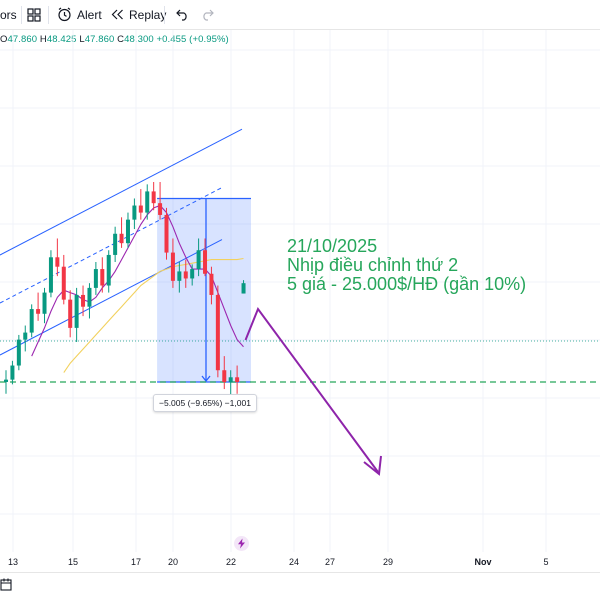 The height and width of the screenshot is (601, 600). I want to click on x-tick-label: 22, so click(231, 562).